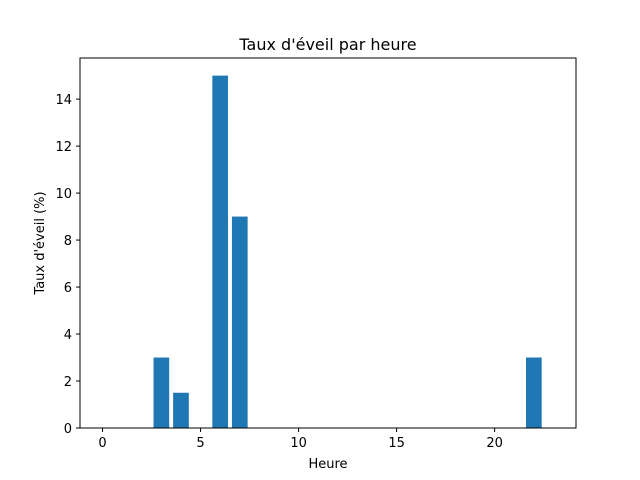 The height and width of the screenshot is (480, 640). Describe the element at coordinates (298, 443) in the screenshot. I see `x-tick-label: 10` at that location.